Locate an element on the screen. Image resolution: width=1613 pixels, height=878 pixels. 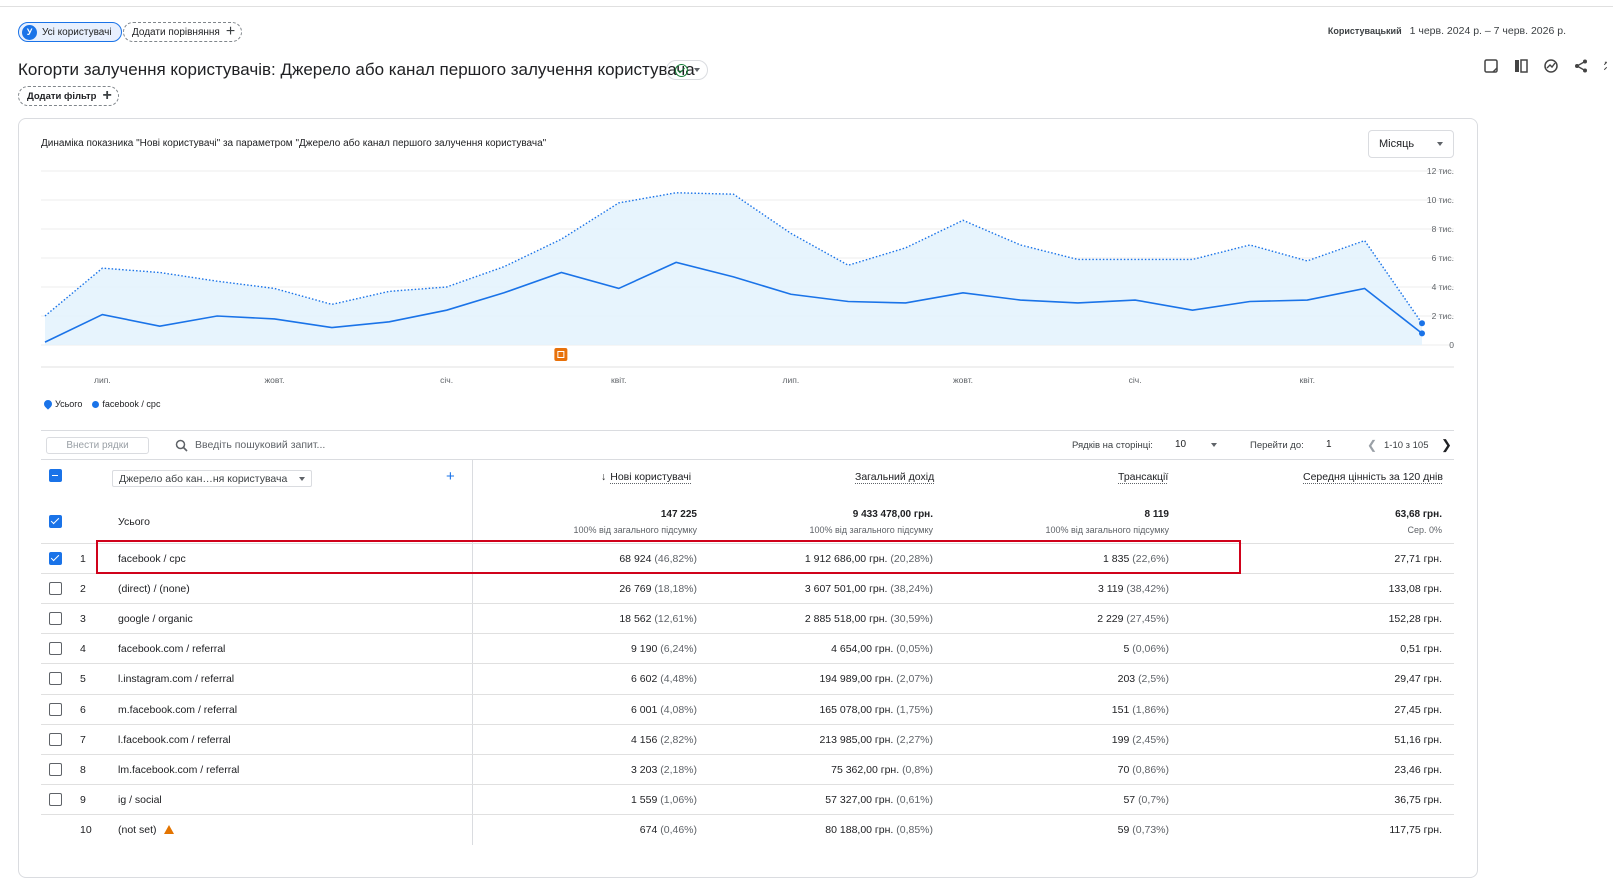
legend-item-facebook-cpc: facebook / cpc is located at coordinates (126, 404).